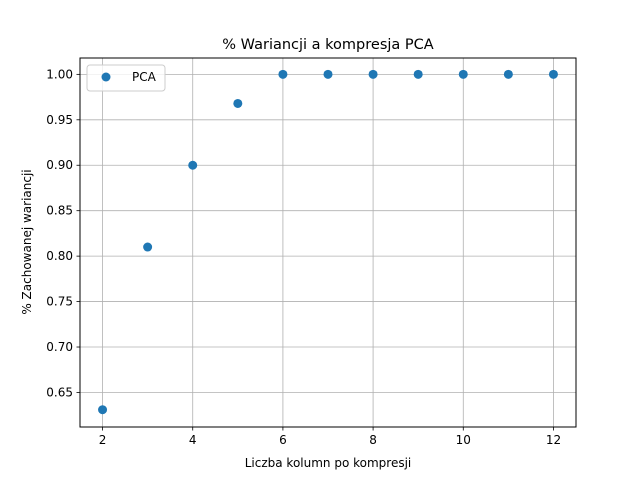 This screenshot has height=480, width=640. Describe the element at coordinates (106, 77) in the screenshot. I see `legend-marker` at that location.